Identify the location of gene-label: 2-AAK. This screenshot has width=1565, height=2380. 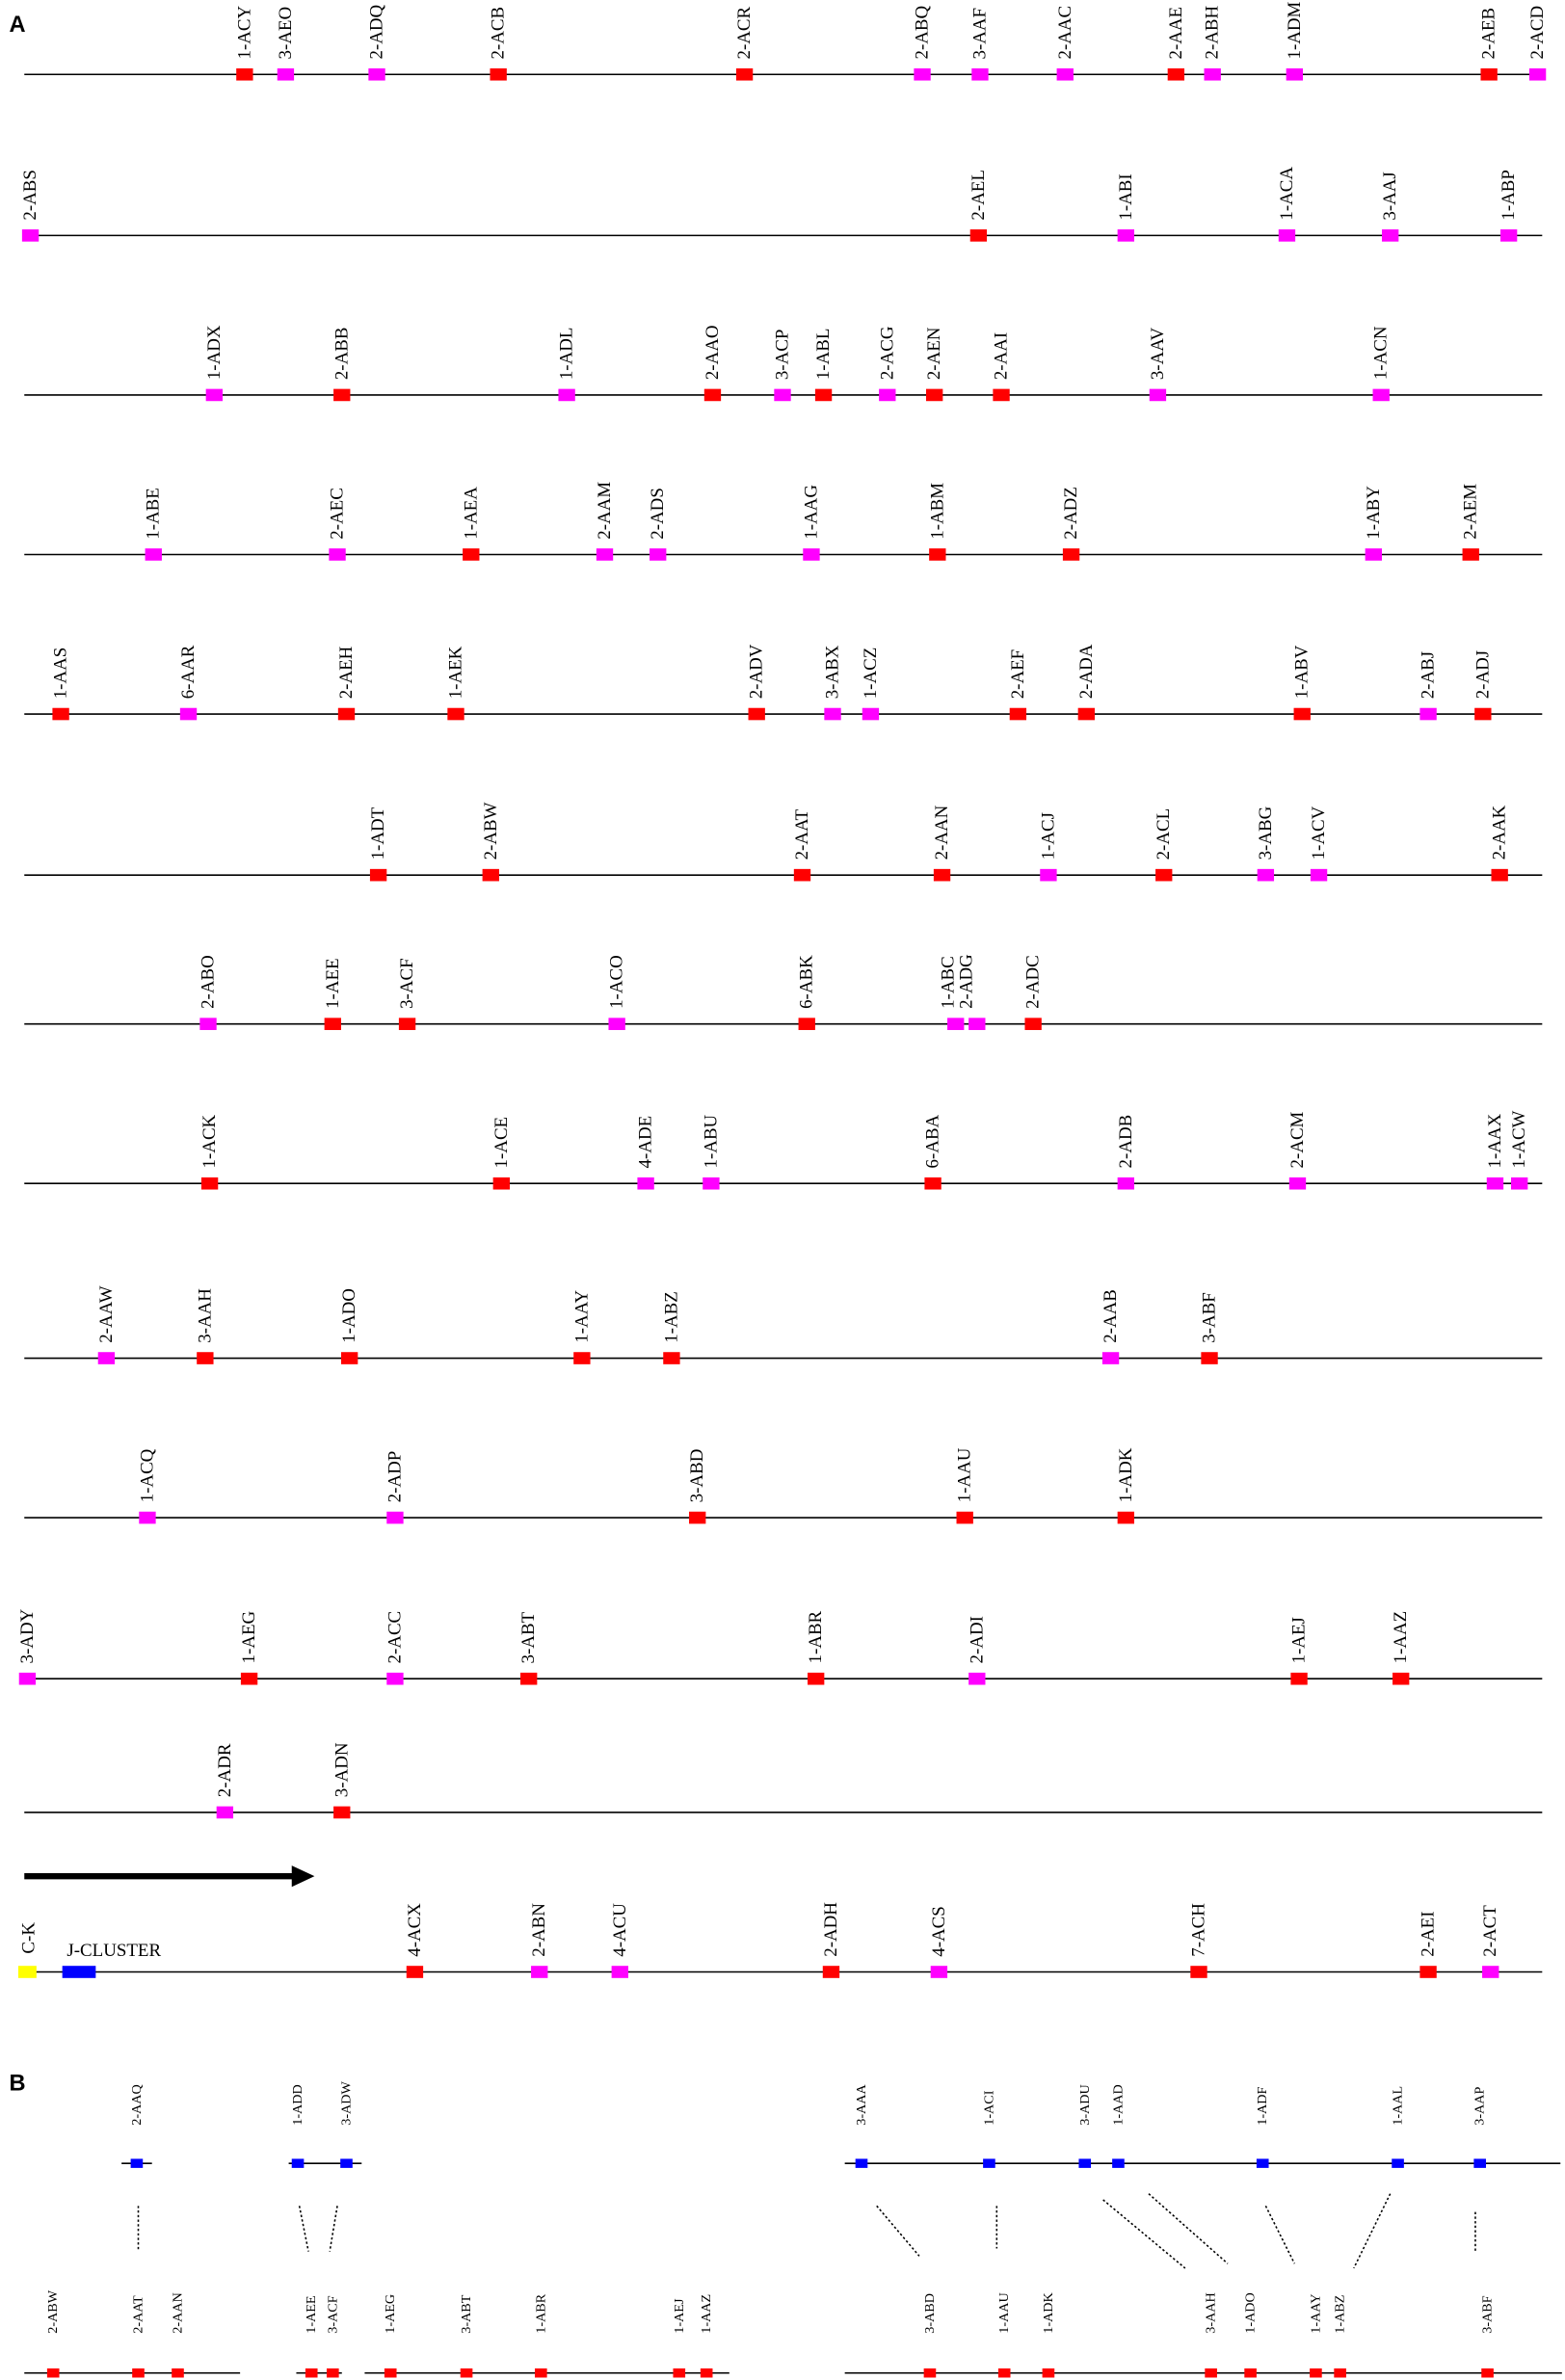
(1500, 832).